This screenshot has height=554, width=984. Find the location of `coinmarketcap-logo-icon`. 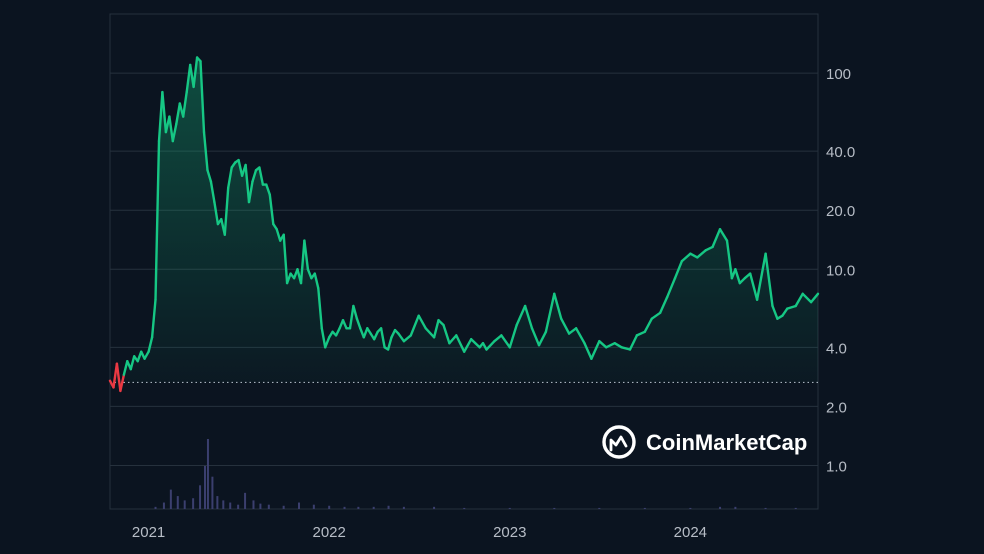

coinmarketcap-logo-icon is located at coordinates (619, 442).